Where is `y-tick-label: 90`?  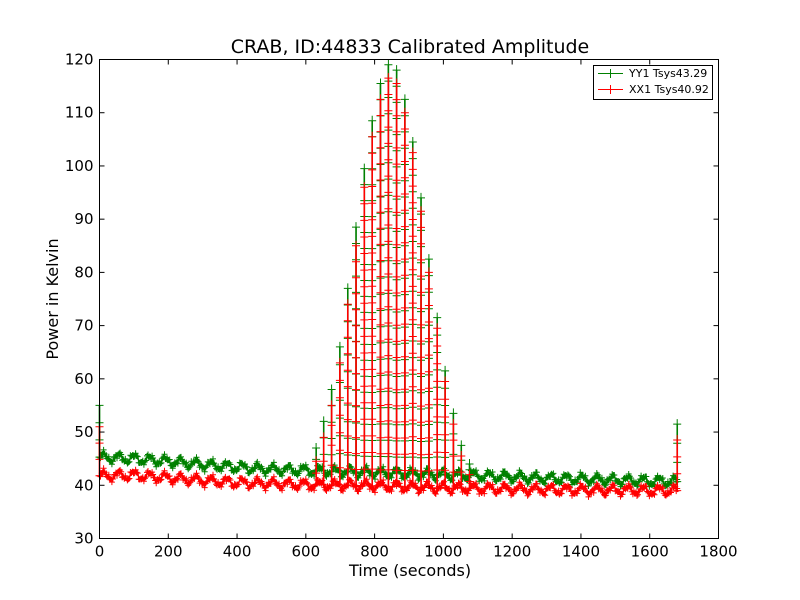
y-tick-label: 90 is located at coordinates (83, 219).